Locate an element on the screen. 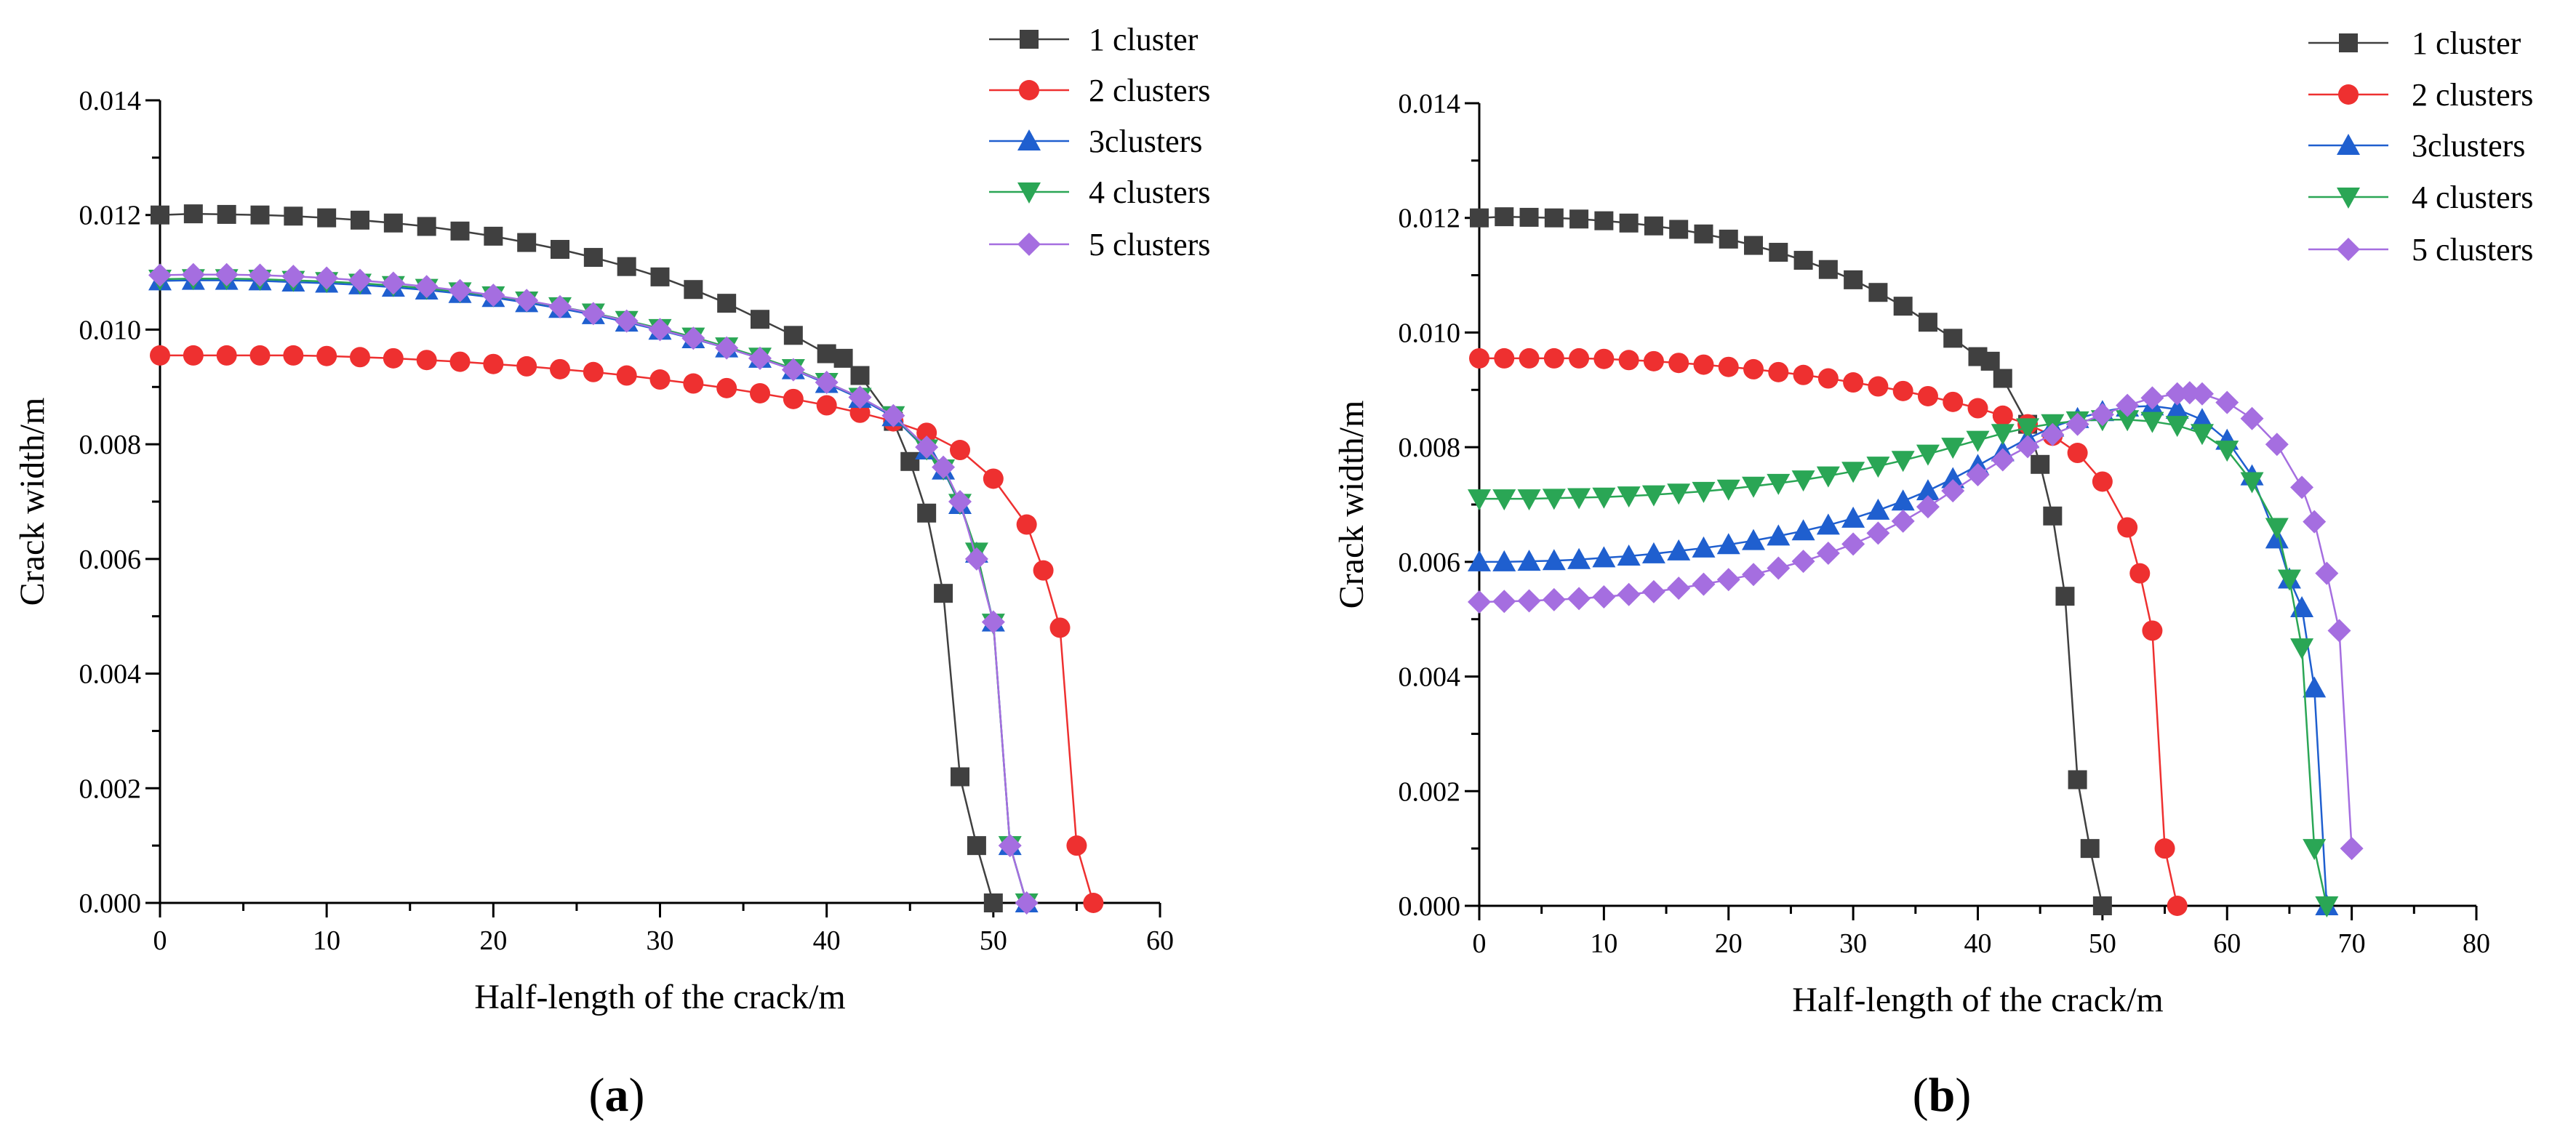 Image resolution: width=2576 pixels, height=1137 pixels. y-tick-label: 0.006 is located at coordinates (110, 560).